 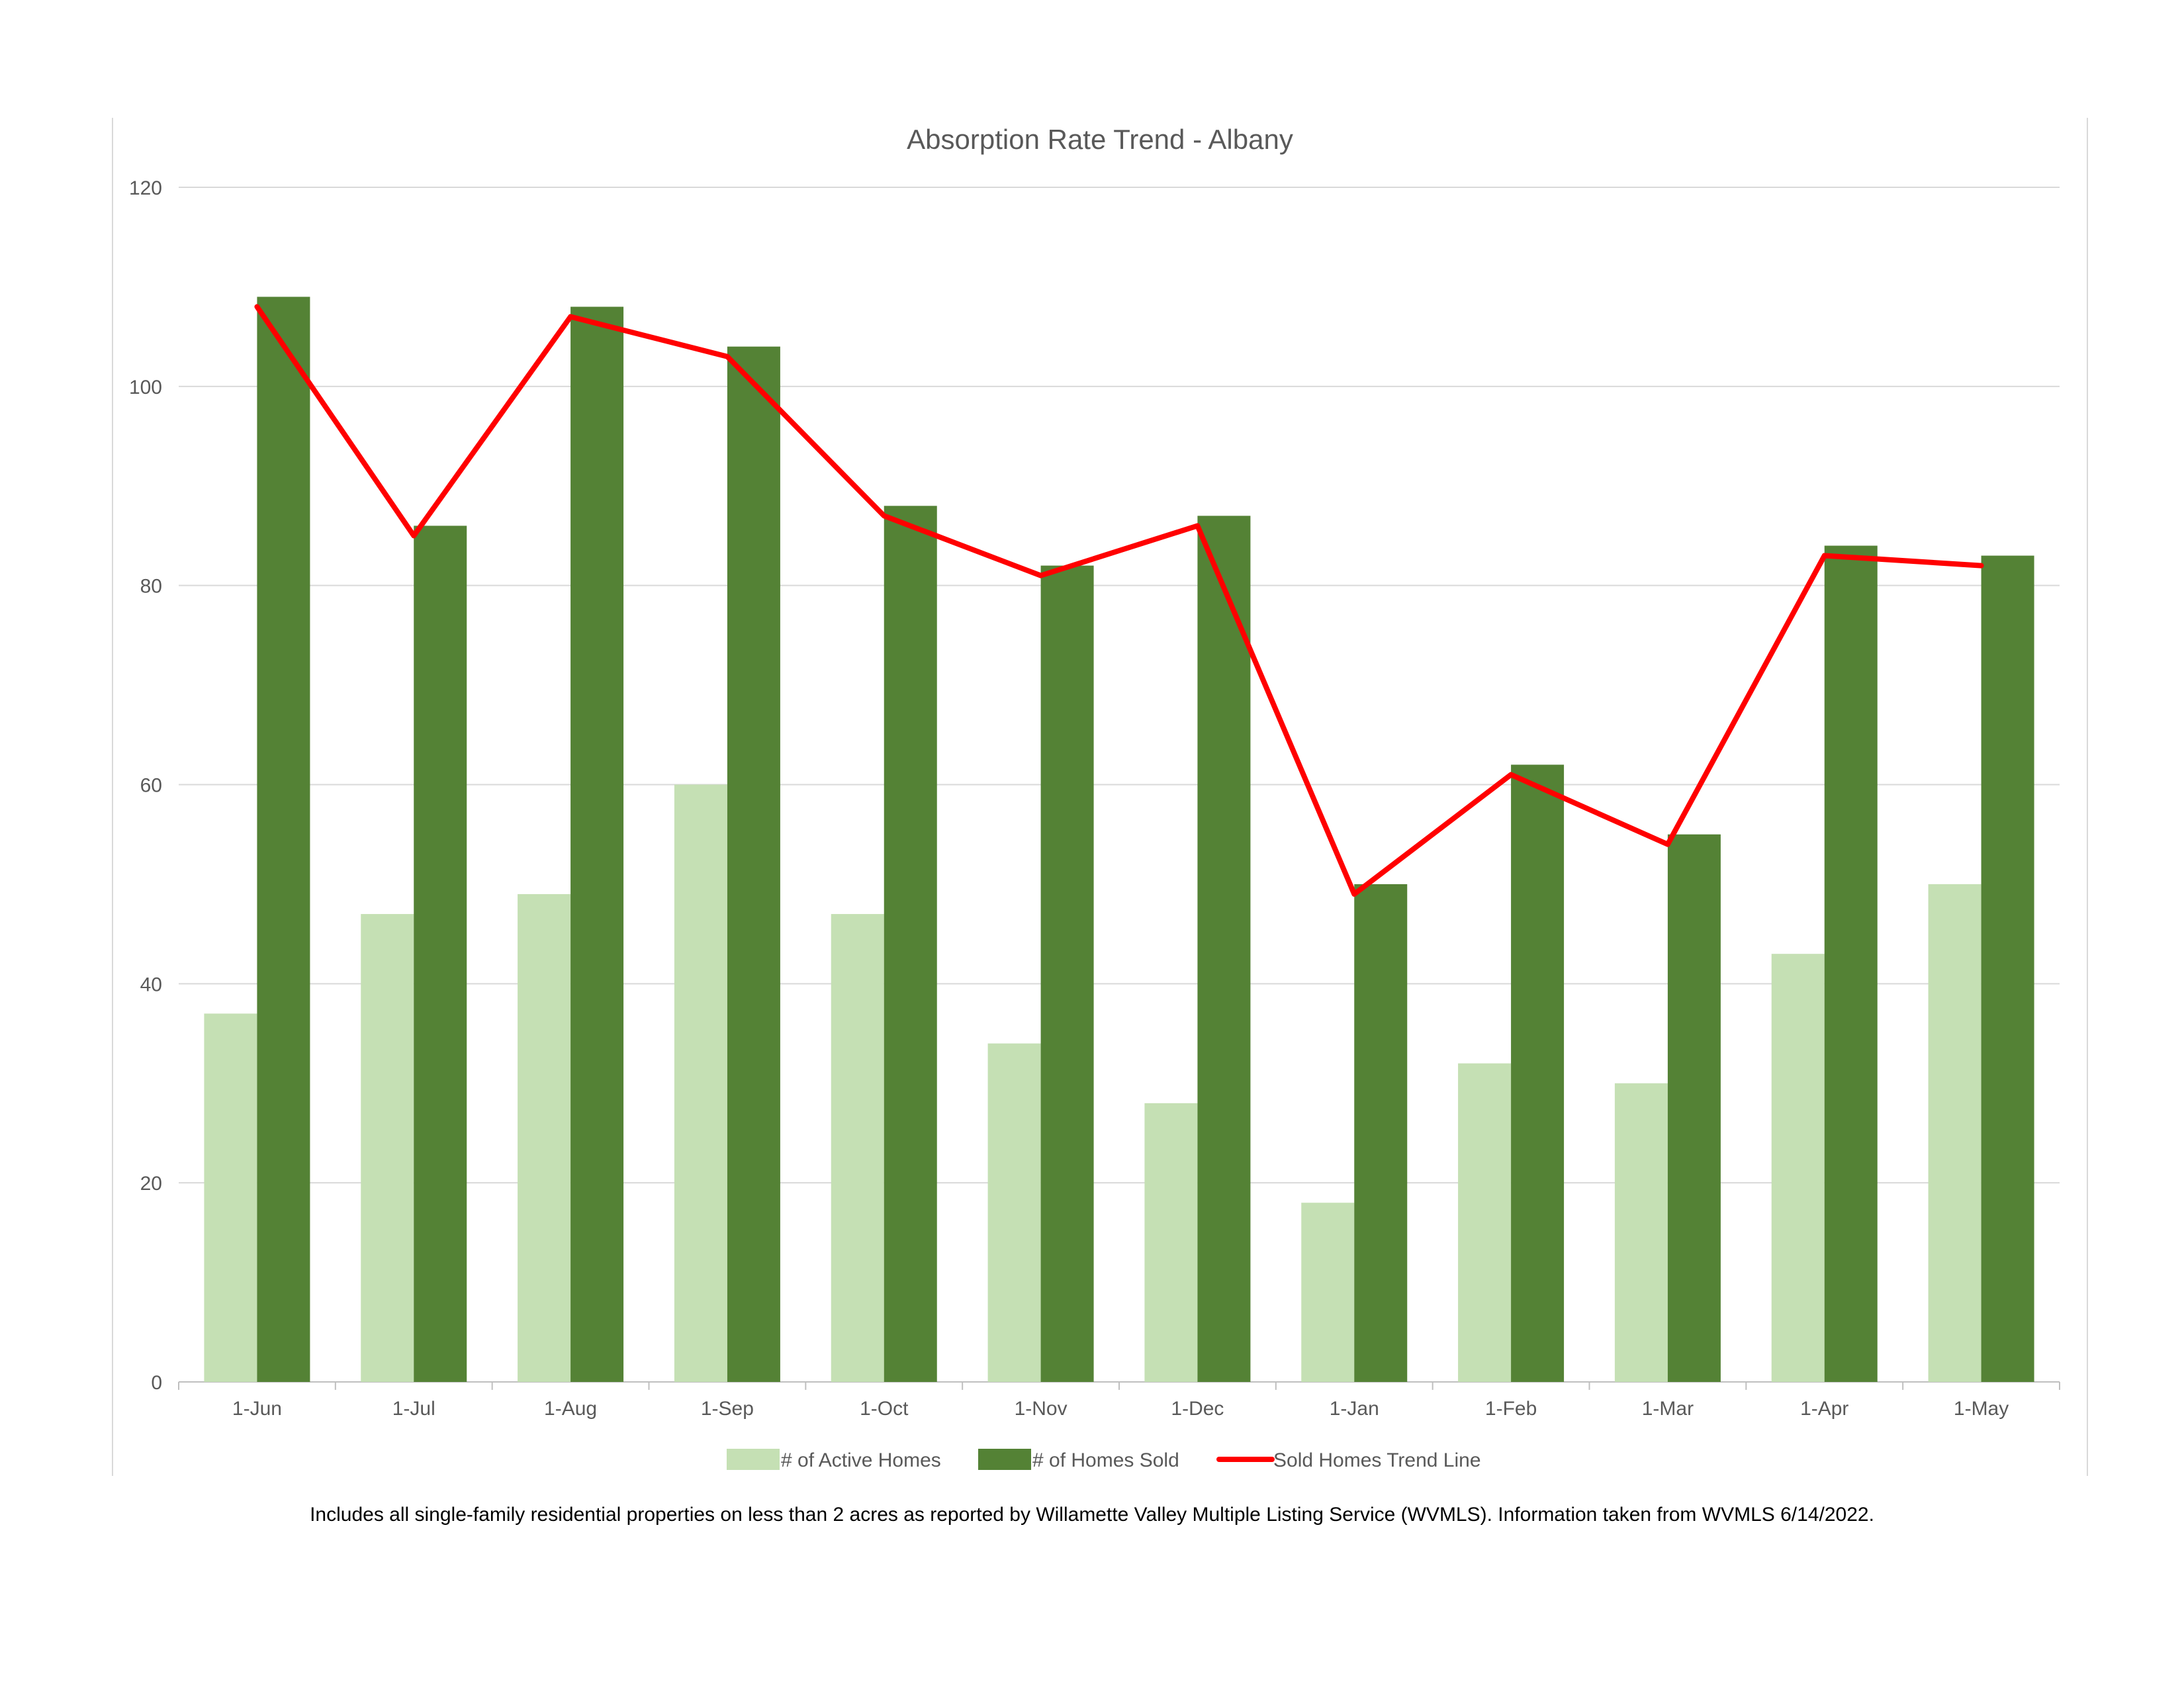 What do you see at coordinates (156, 1383) in the screenshot?
I see `y-tick-label: 0` at bounding box center [156, 1383].